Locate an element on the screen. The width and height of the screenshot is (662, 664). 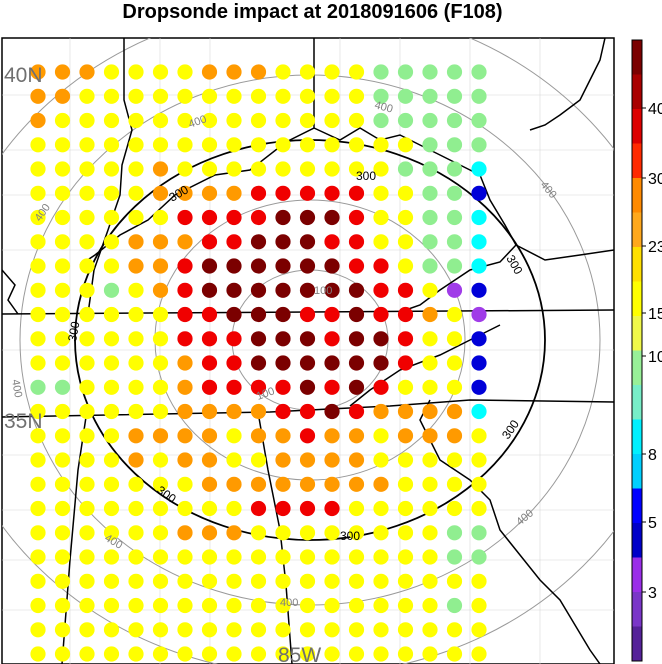
latitude-label-35n: 35N is located at coordinates (23, 421).